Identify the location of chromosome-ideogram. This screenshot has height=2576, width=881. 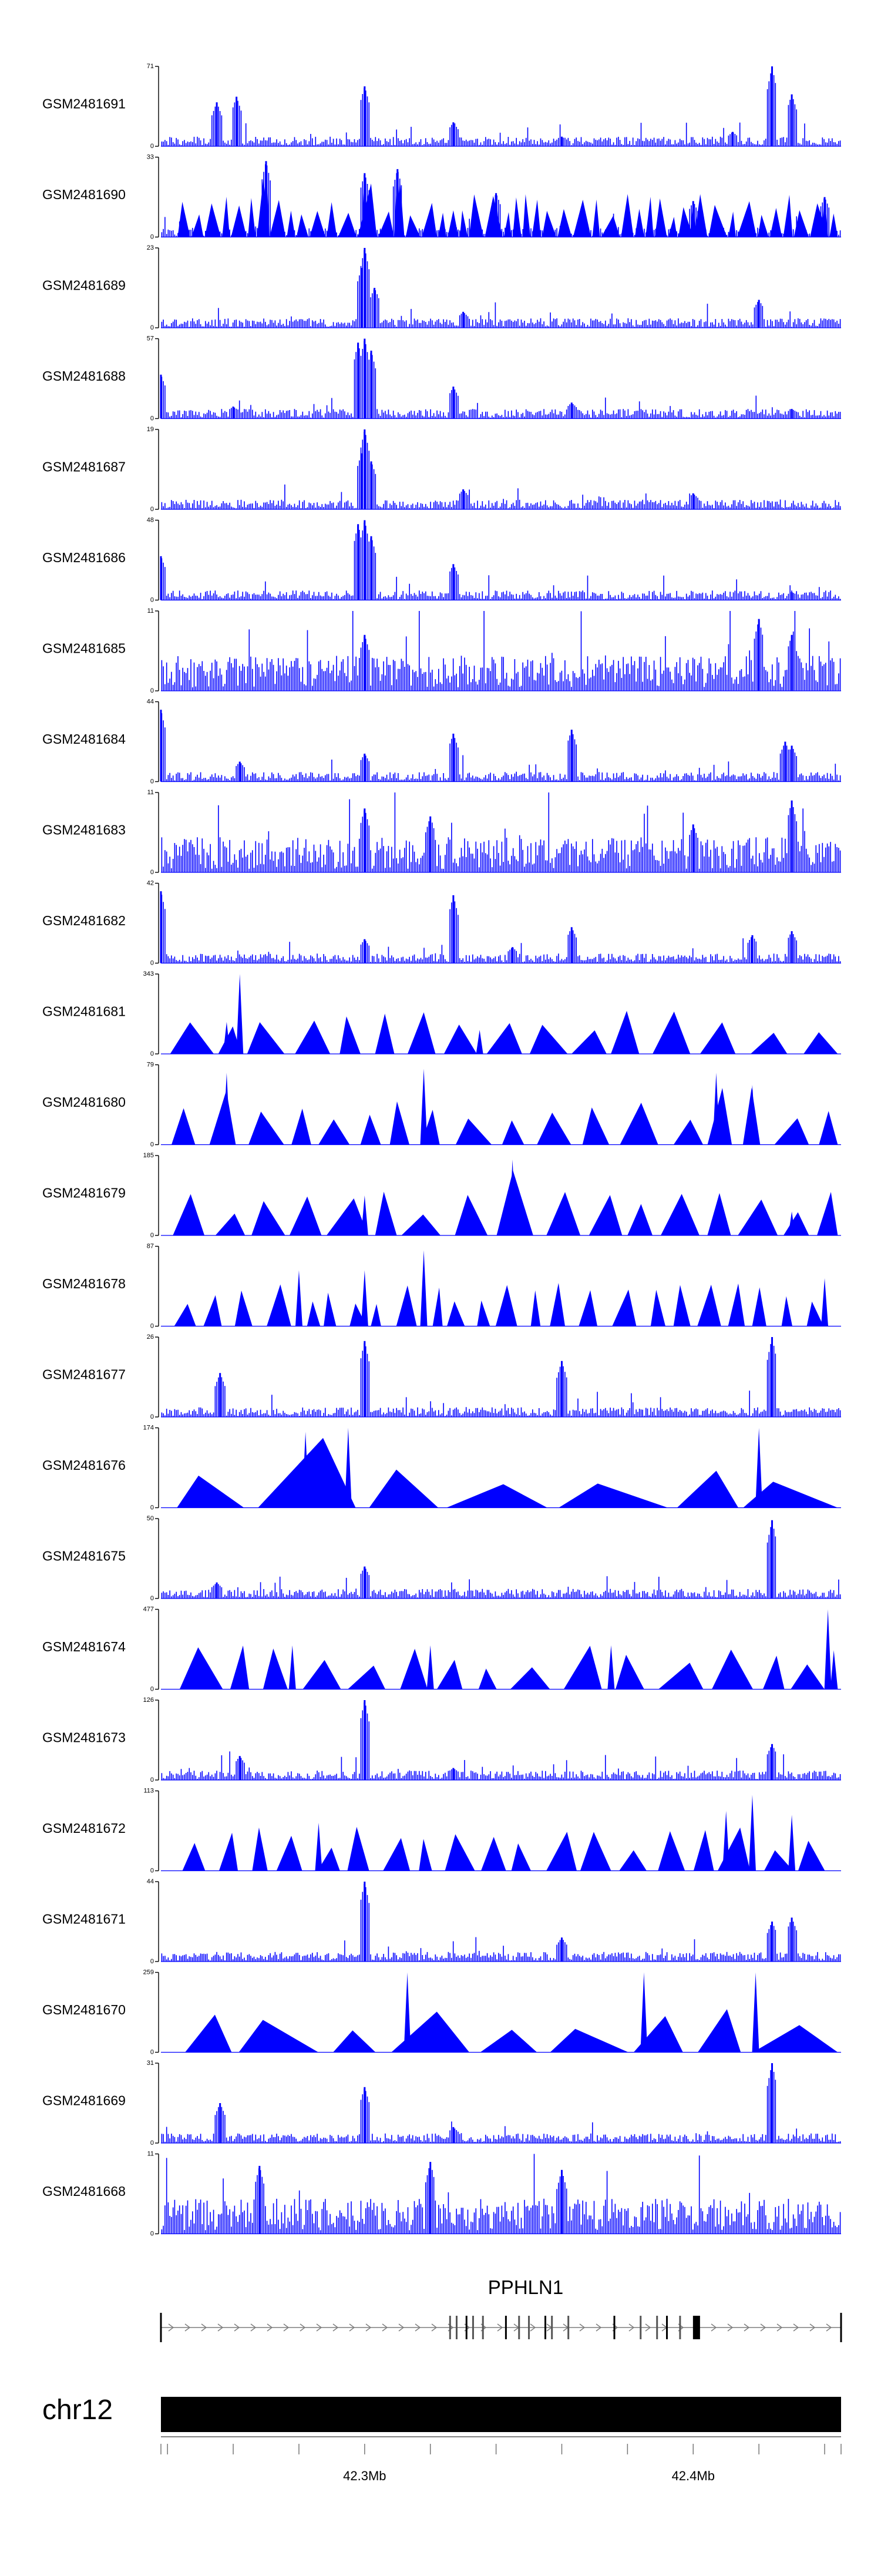
(501, 2414).